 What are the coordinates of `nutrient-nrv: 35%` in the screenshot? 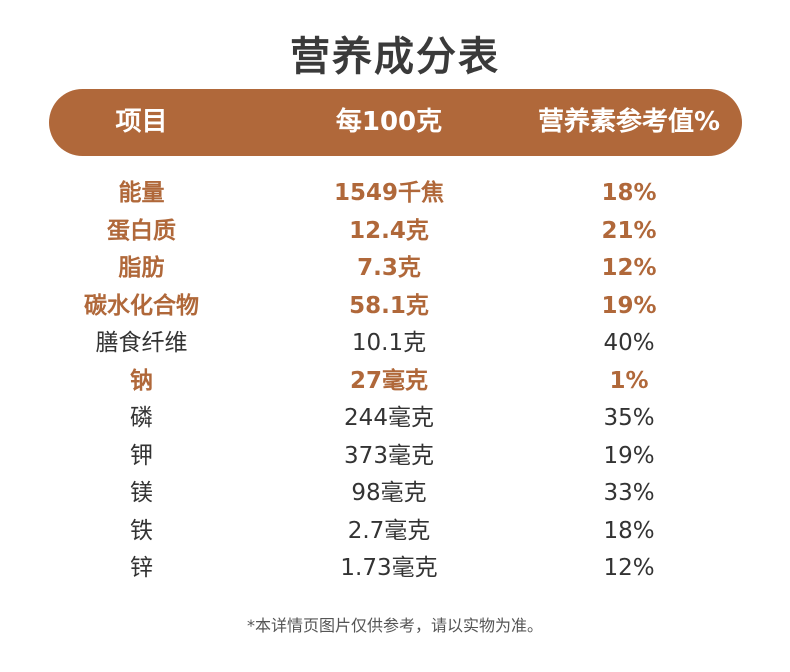 It's located at (629, 418).